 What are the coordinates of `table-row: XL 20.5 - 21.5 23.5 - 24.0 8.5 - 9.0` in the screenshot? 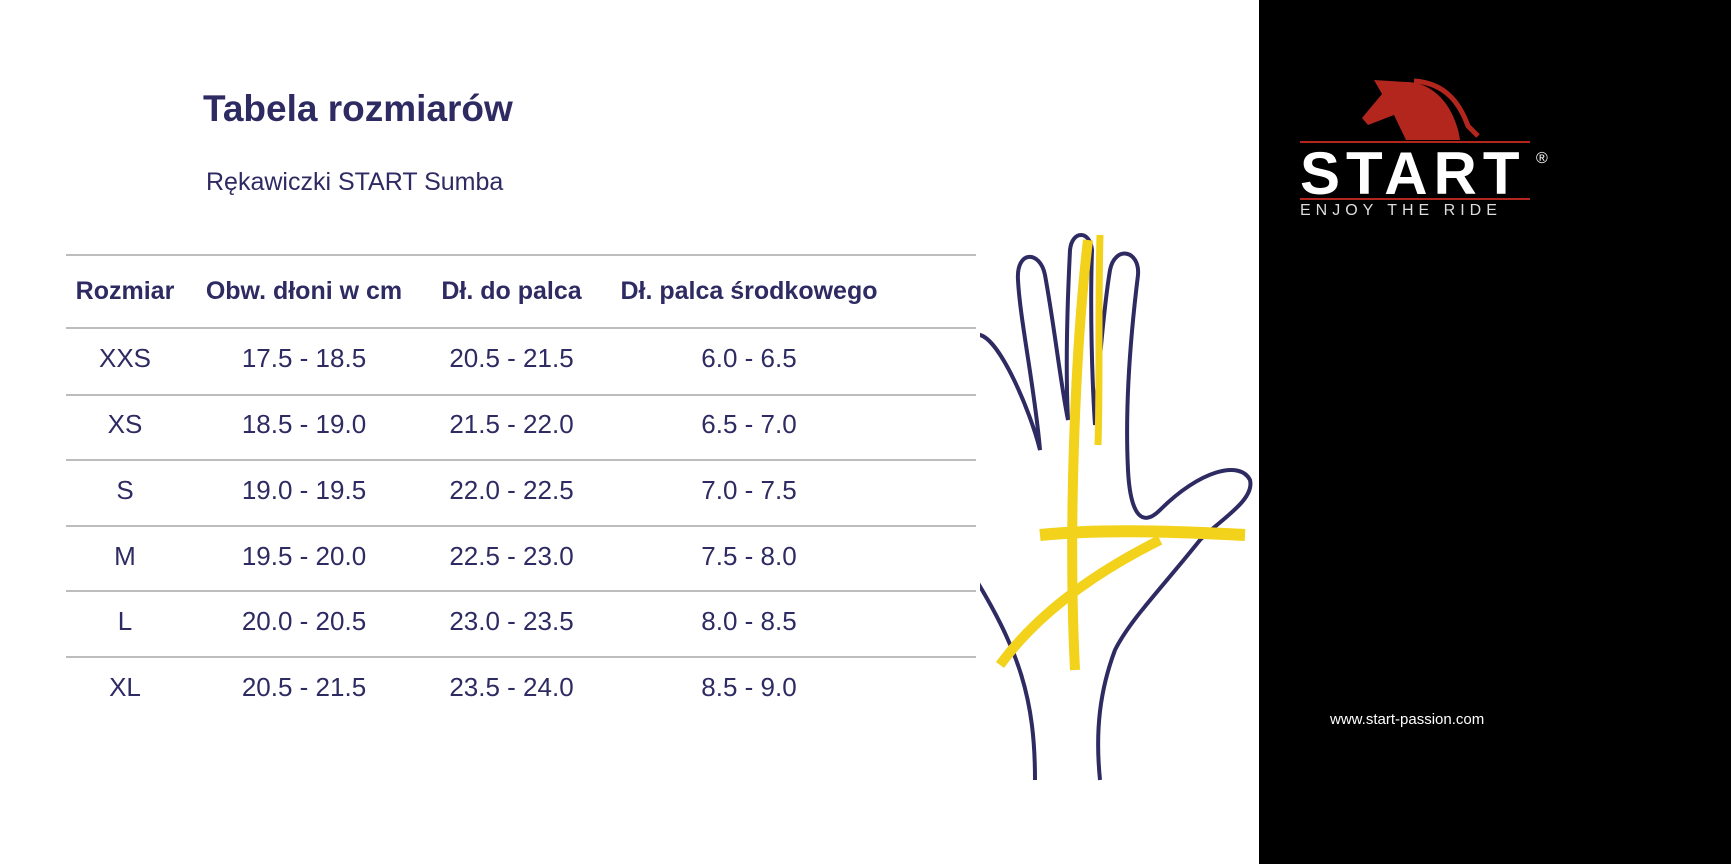 It's located at (522, 687).